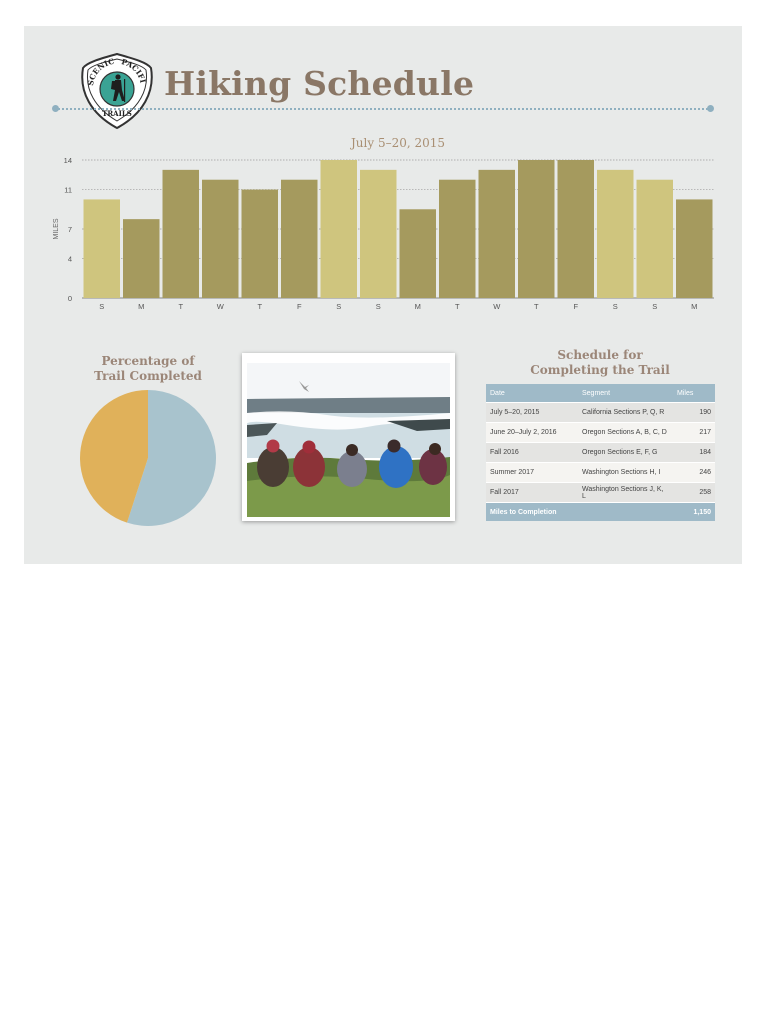  I want to click on y-tick-label: 7, so click(70, 229).